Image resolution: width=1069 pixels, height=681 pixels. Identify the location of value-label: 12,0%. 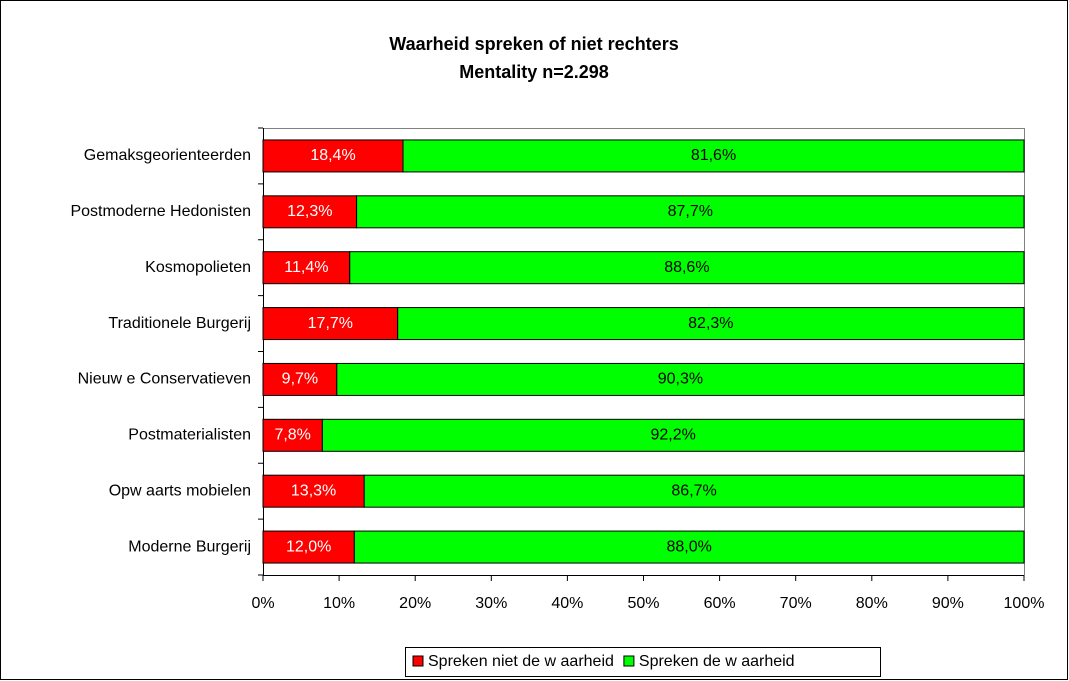
(308, 546).